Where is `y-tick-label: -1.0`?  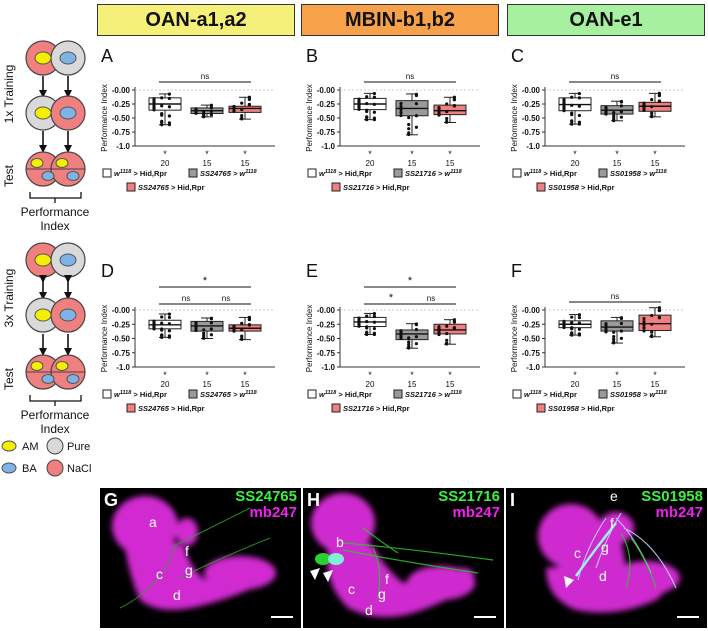 y-tick-label: -1.0 is located at coordinates (533, 146).